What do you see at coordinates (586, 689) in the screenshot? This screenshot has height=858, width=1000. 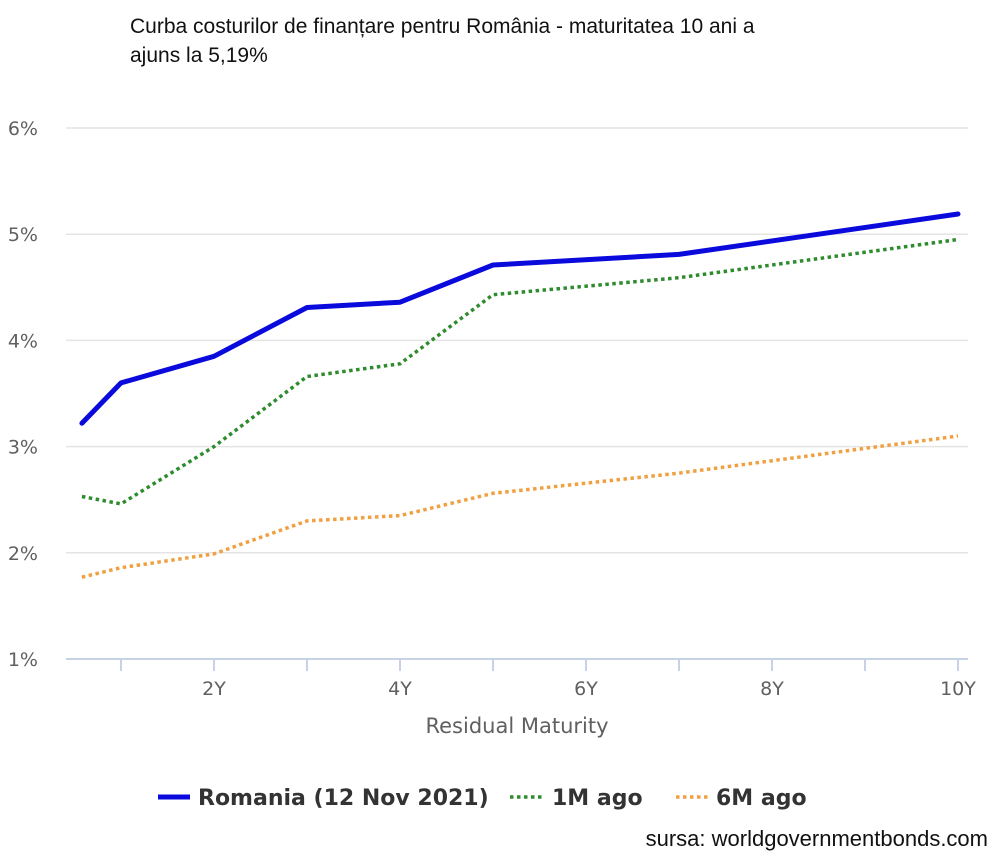 I see `x-tick-label: 6Y` at bounding box center [586, 689].